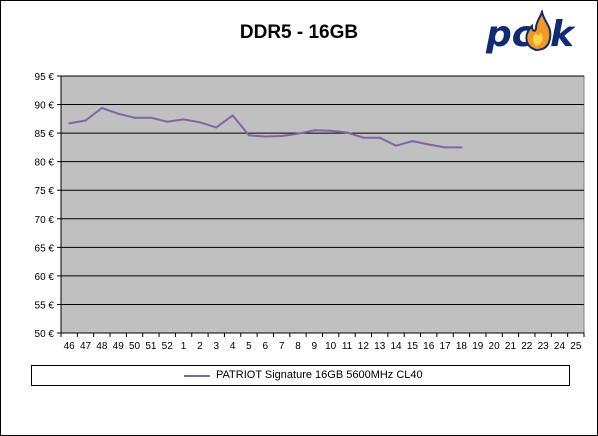  What do you see at coordinates (45, 163) in the screenshot?
I see `y-tick-label: 80 €` at bounding box center [45, 163].